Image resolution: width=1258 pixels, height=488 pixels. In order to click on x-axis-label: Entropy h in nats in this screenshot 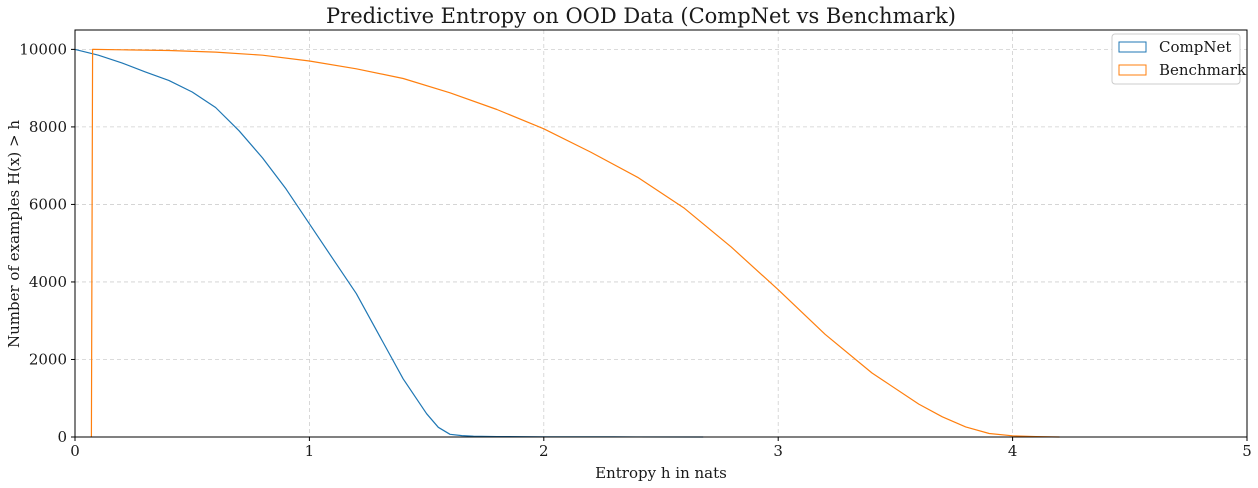, I will do `click(661, 473)`.